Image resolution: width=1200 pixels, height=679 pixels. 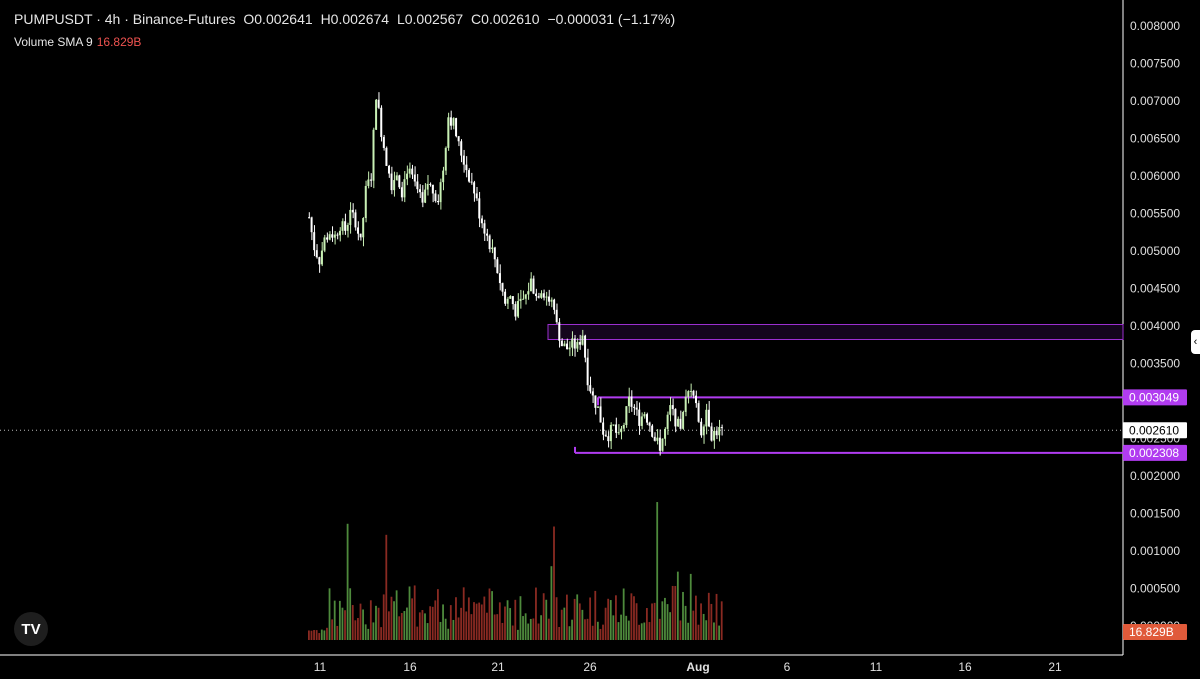 What do you see at coordinates (876, 667) in the screenshot?
I see `time-tick-label: 11` at bounding box center [876, 667].